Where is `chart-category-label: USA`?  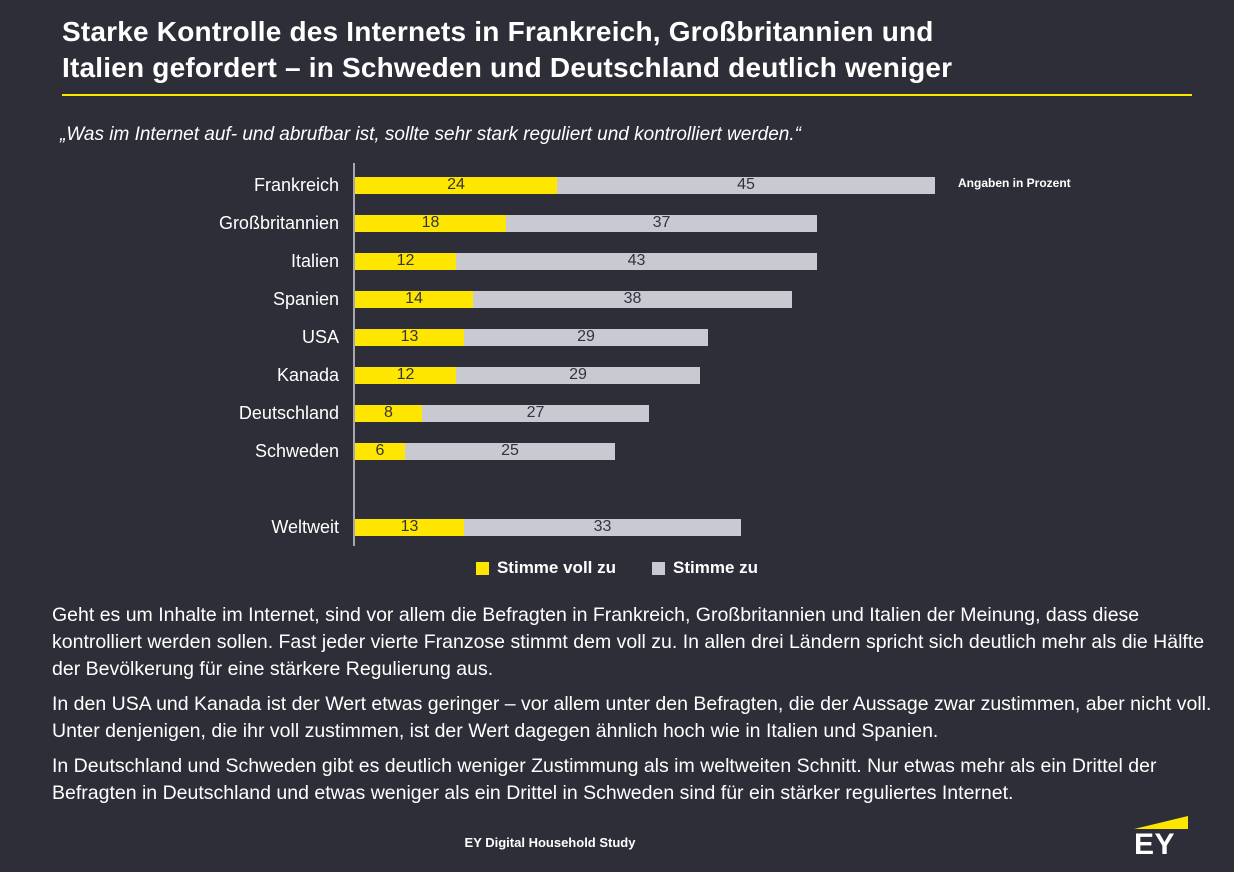
chart-category-label: USA is located at coordinates (320, 336).